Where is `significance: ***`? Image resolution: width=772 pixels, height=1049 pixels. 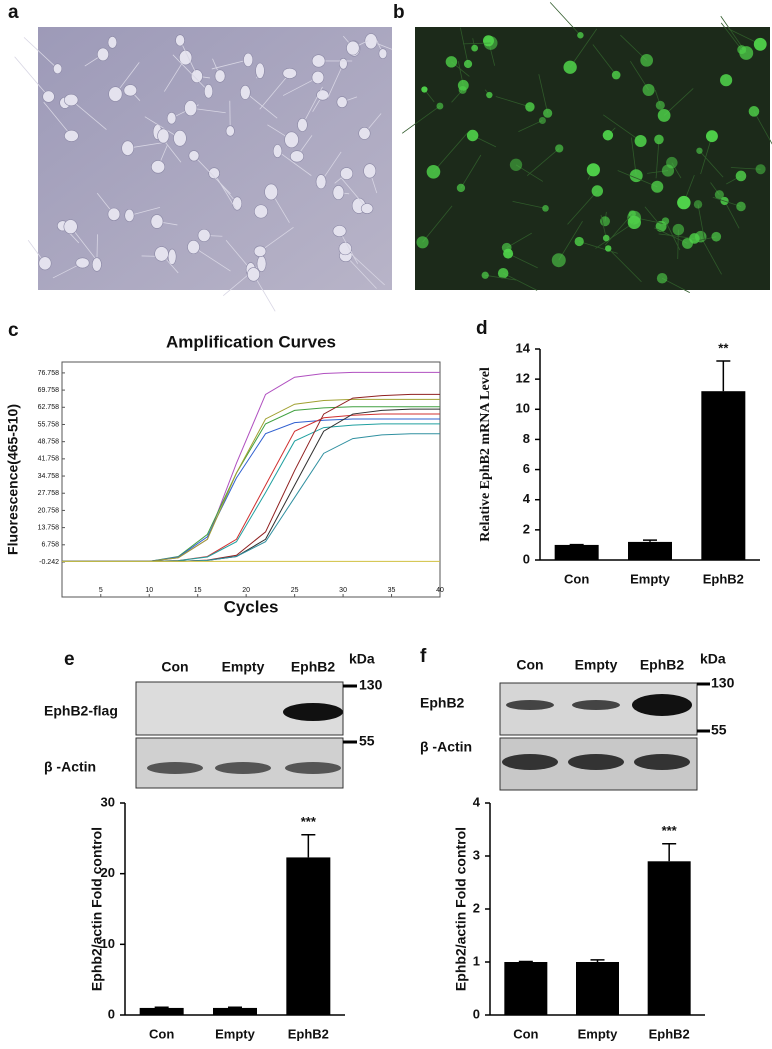 significance: *** is located at coordinates (309, 821).